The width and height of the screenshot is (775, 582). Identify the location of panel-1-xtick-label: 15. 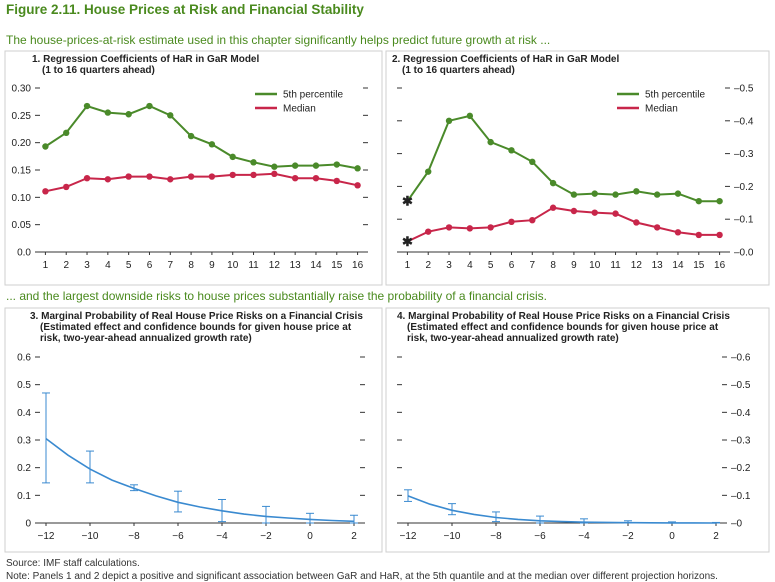
(337, 265).